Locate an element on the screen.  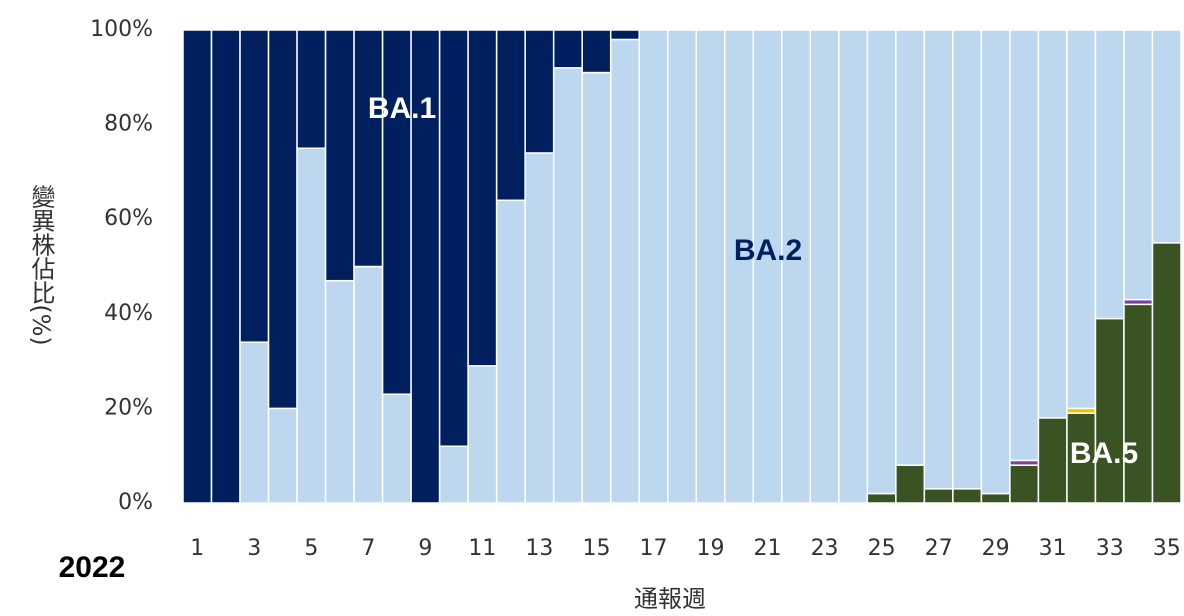
x-tick-label: 31 is located at coordinates (1053, 548).